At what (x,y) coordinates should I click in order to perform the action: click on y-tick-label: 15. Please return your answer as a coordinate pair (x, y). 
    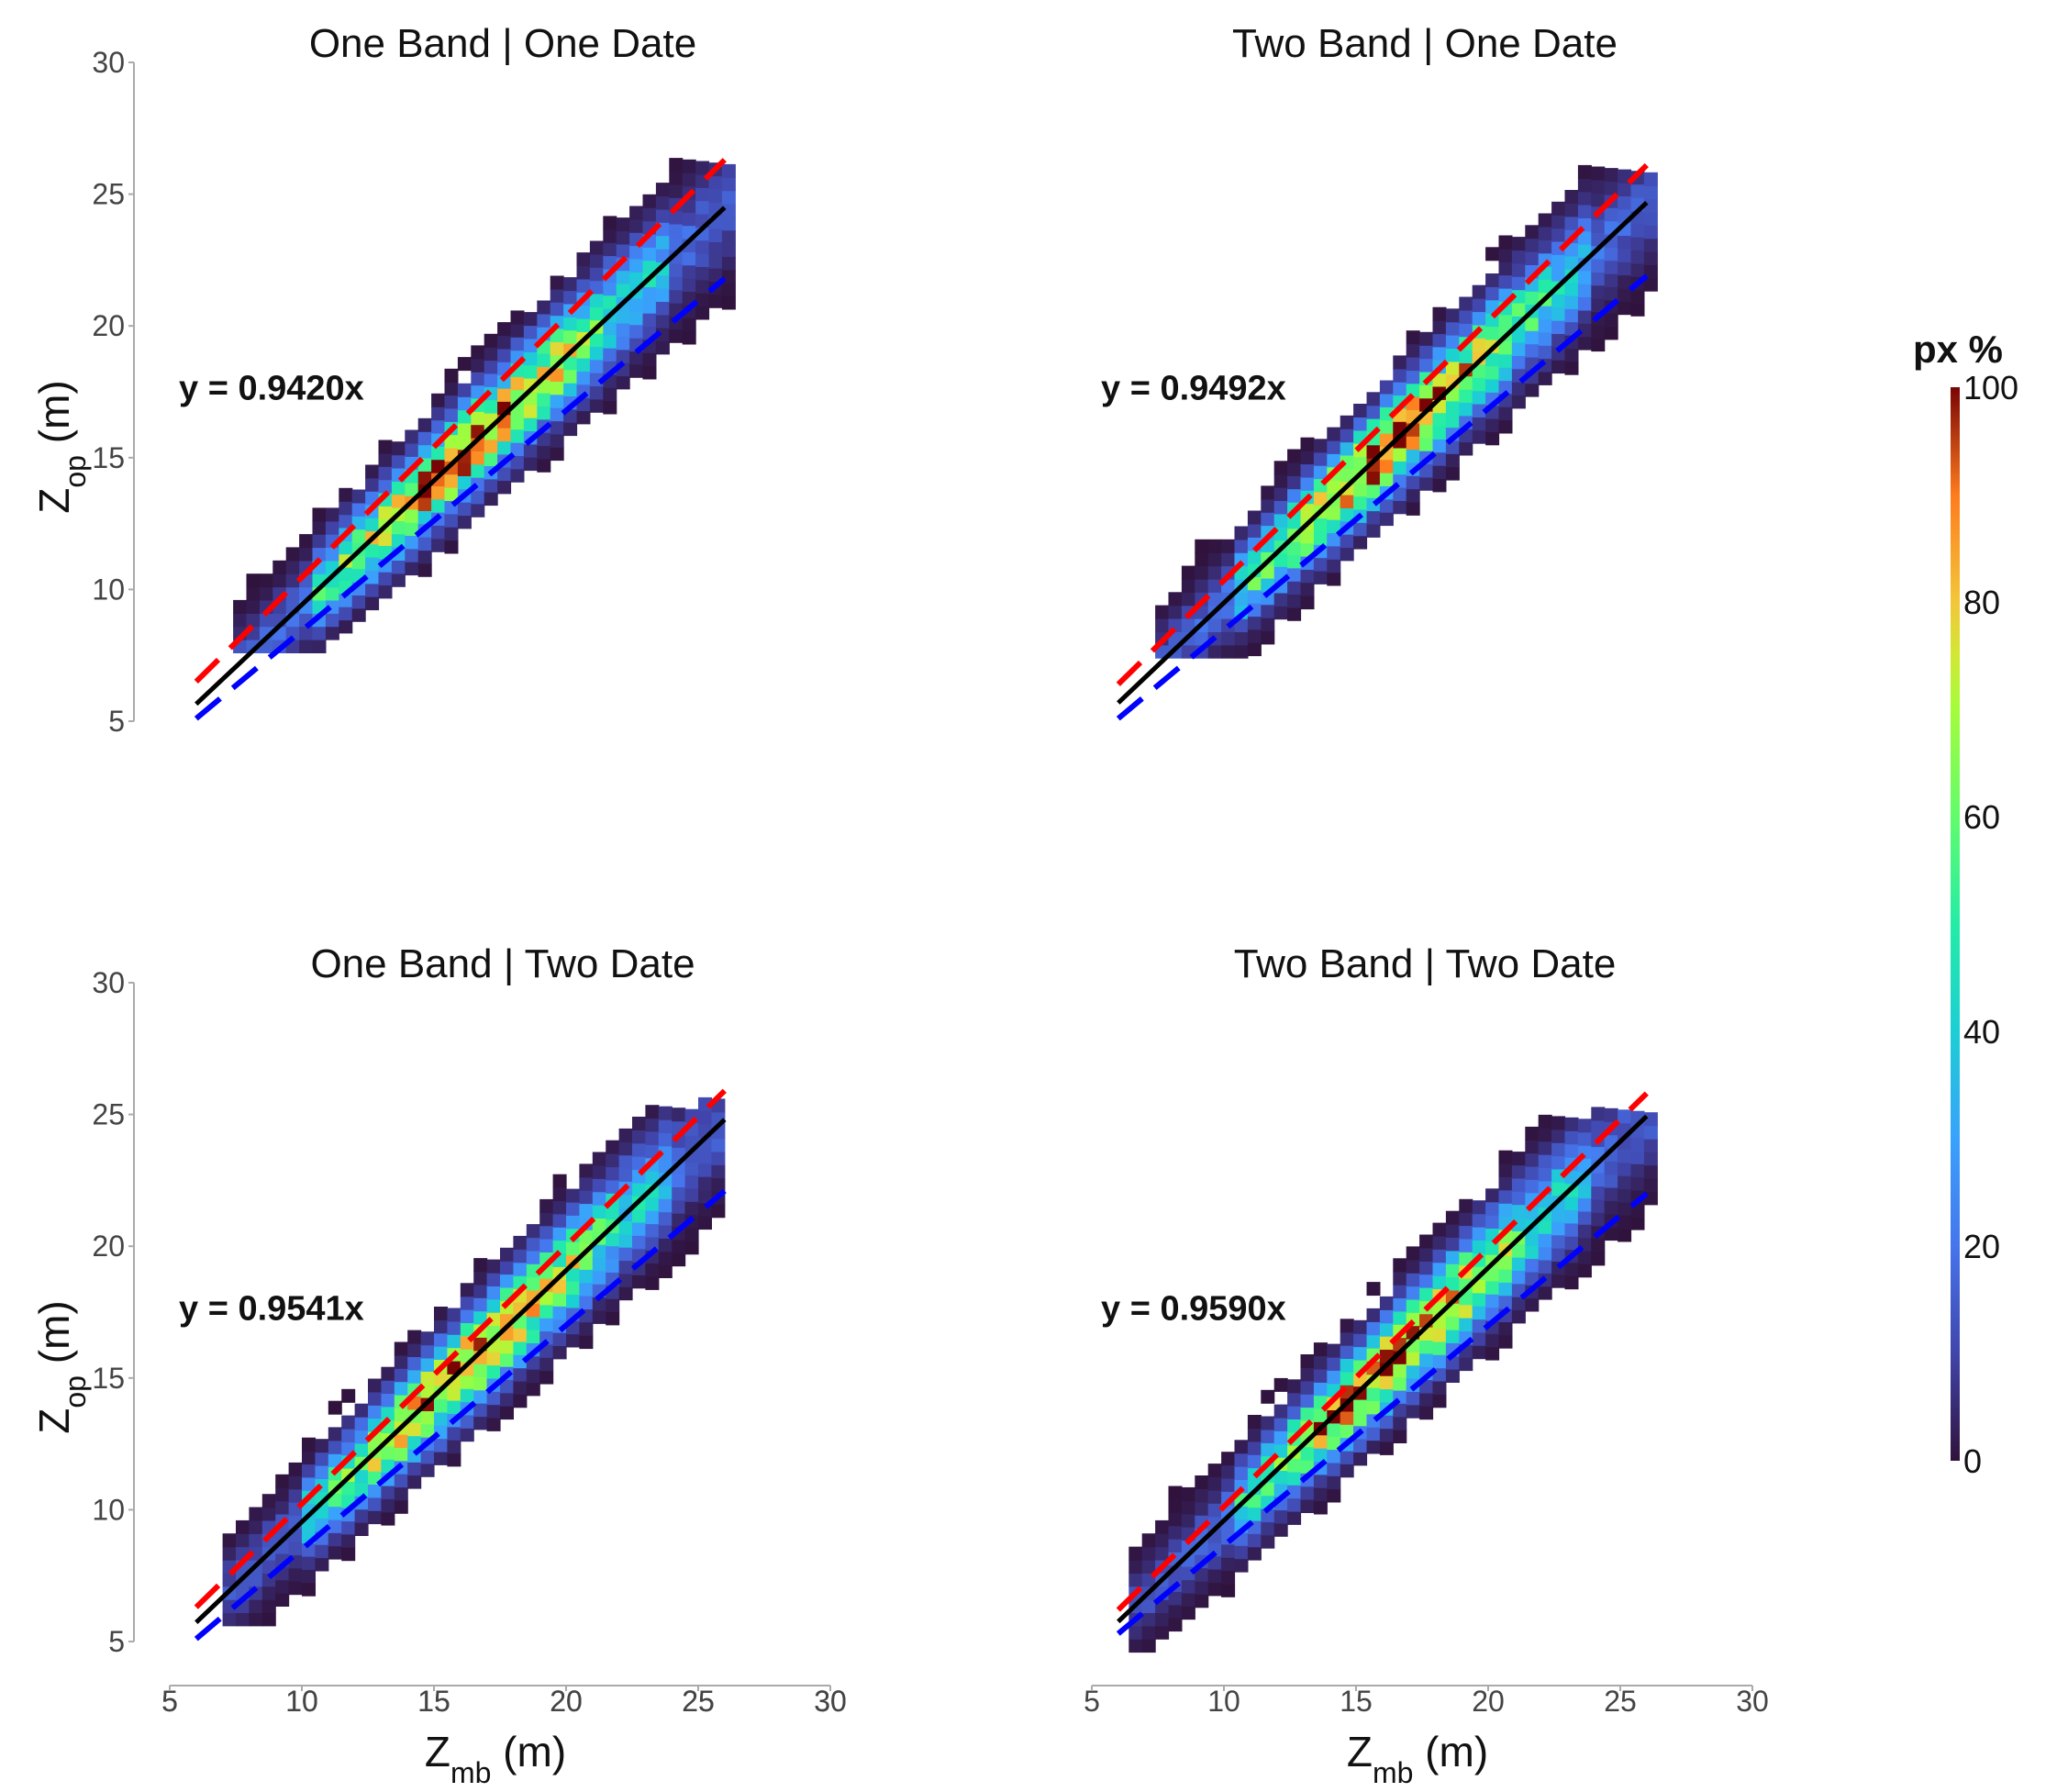
    Looking at the image, I should click on (108, 457).